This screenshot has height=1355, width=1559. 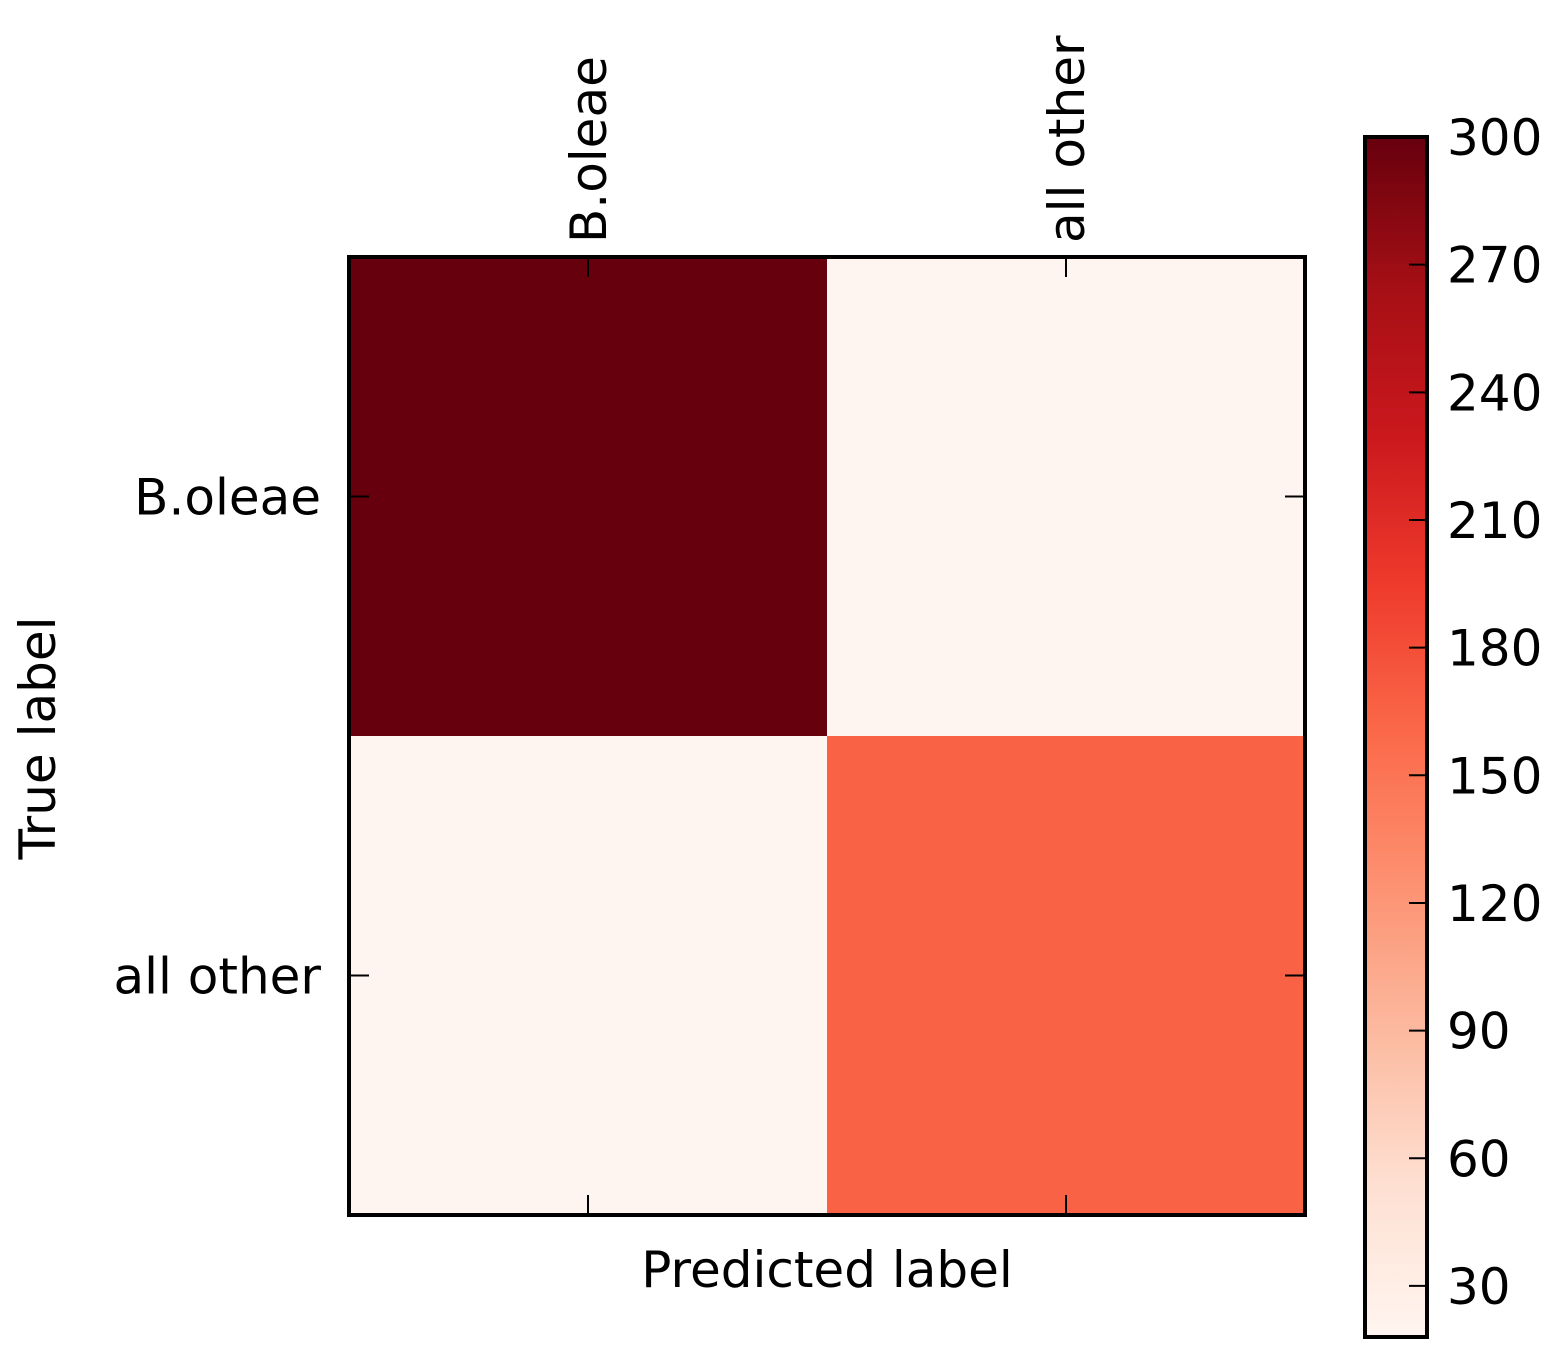 What do you see at coordinates (1494, 776) in the screenshot?
I see `colorbar-tick-label: 150` at bounding box center [1494, 776].